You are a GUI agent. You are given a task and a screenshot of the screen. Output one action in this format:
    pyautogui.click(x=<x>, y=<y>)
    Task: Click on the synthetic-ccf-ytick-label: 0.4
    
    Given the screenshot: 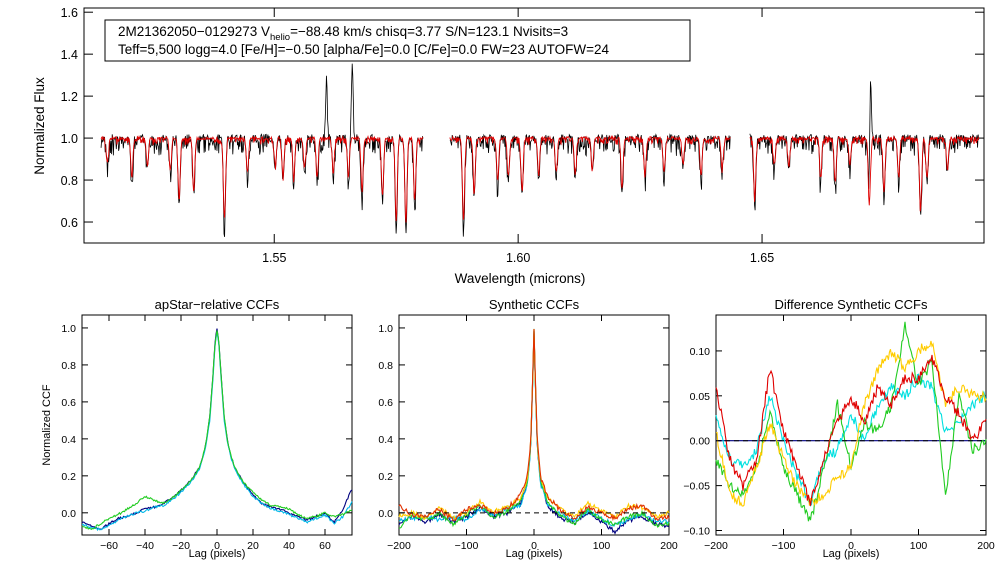 What is the action you would take?
    pyautogui.click(x=385, y=440)
    